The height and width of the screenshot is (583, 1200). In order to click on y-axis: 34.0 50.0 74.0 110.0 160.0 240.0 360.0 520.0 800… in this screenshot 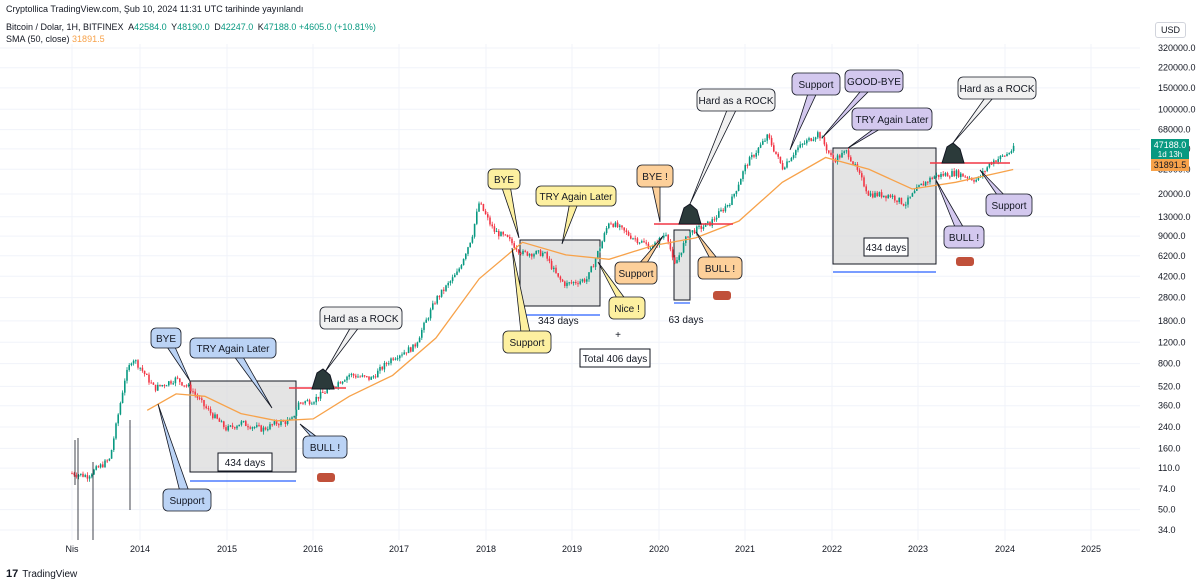, I will do `click(1177, 289)`.